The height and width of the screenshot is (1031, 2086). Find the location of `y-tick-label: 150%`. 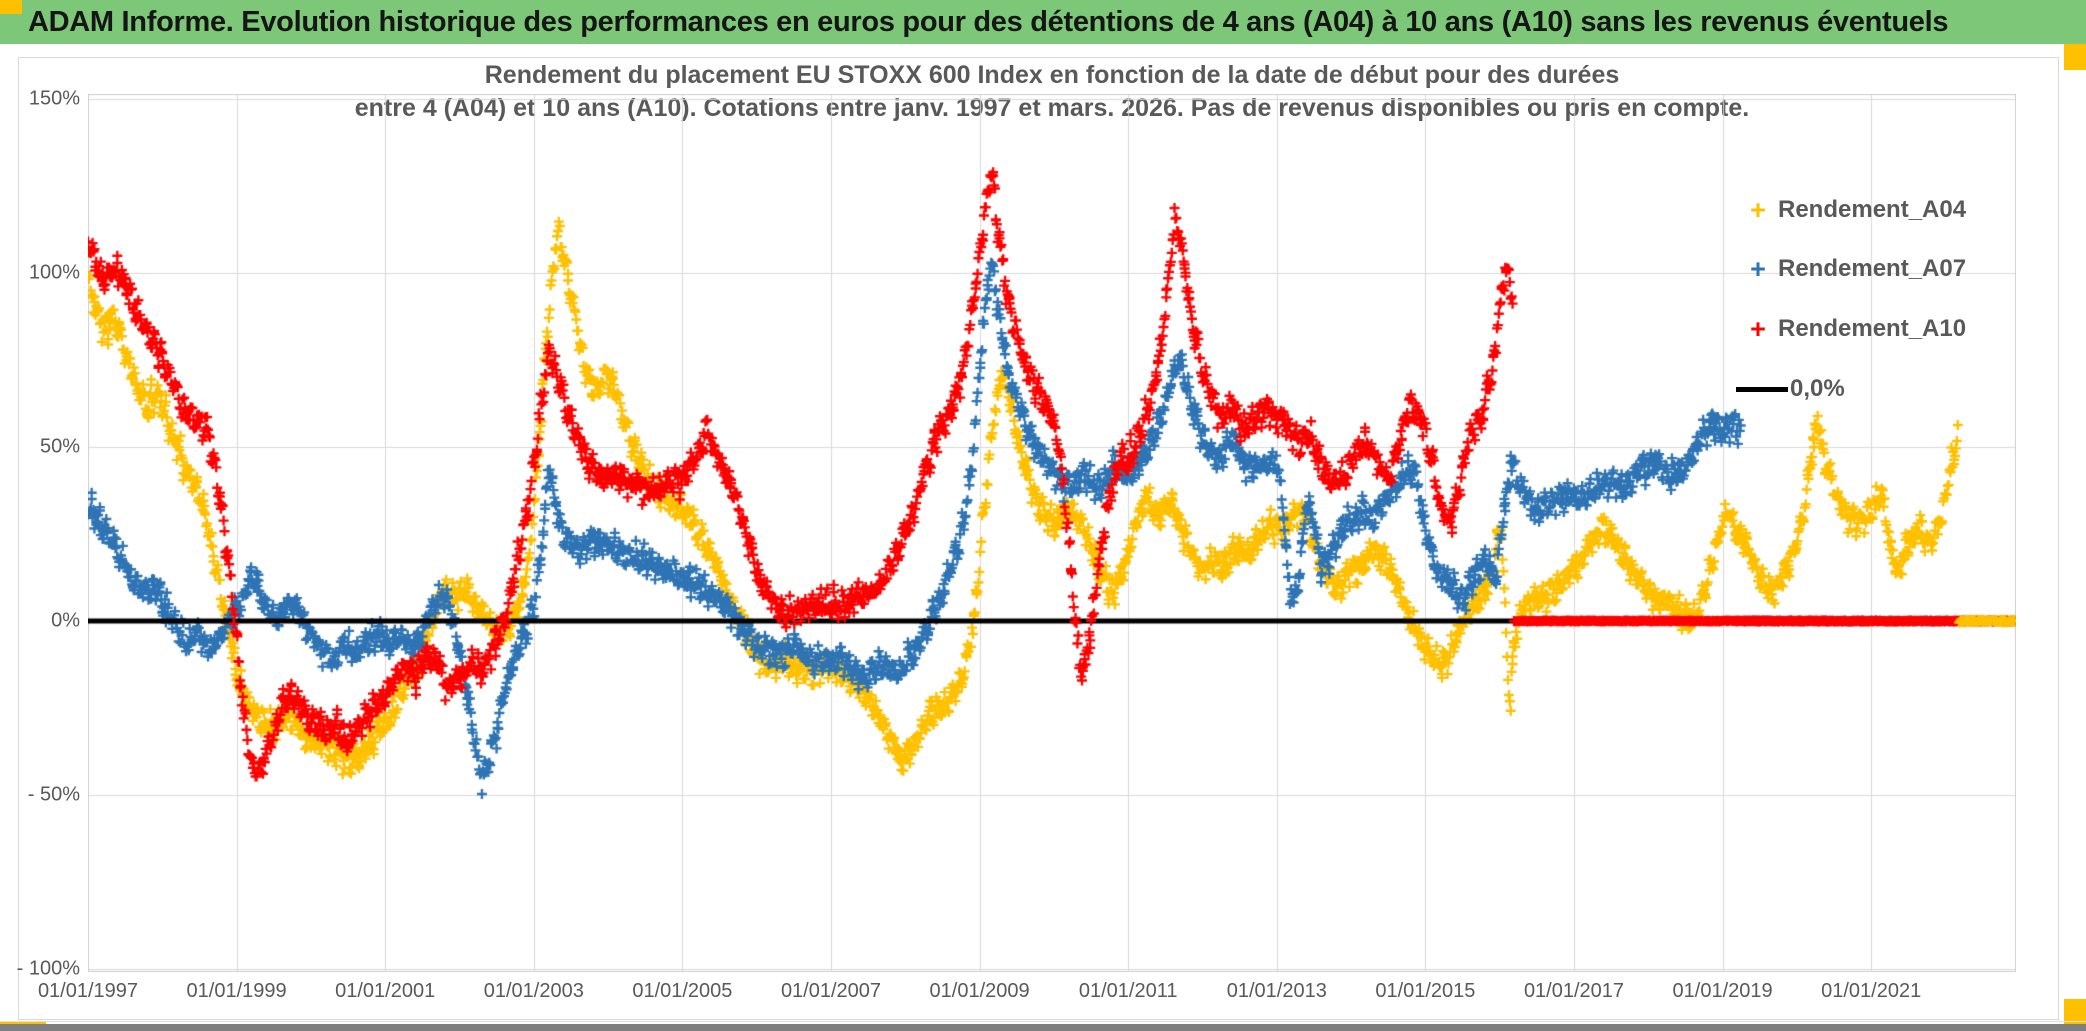

y-tick-label: 150% is located at coordinates (54, 98).